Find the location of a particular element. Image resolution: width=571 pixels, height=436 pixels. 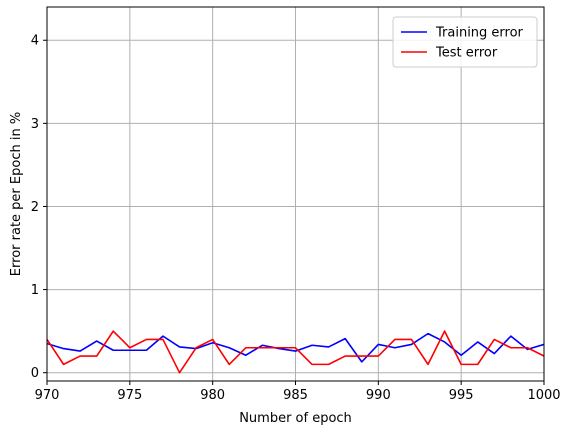

y-tick-label: 0 is located at coordinates (35, 373).